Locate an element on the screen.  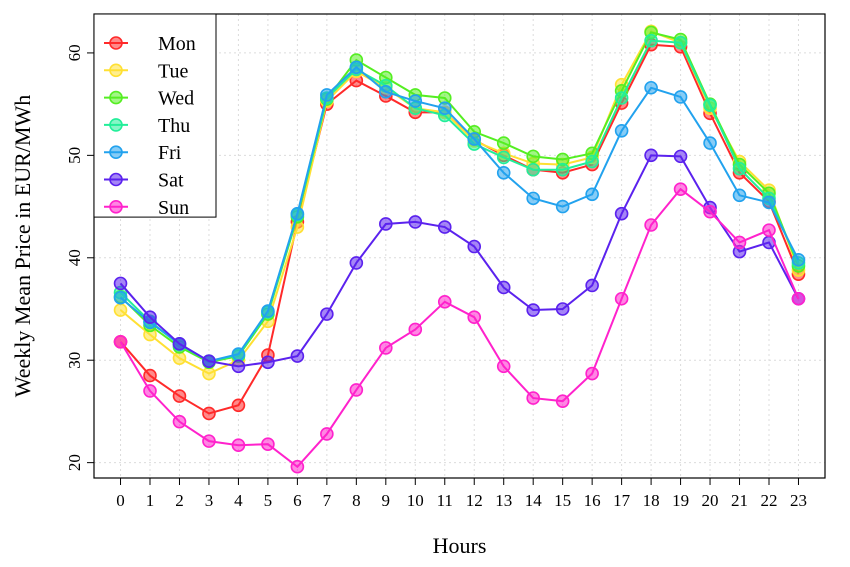
x-tick-label: 12 is located at coordinates (474, 500).